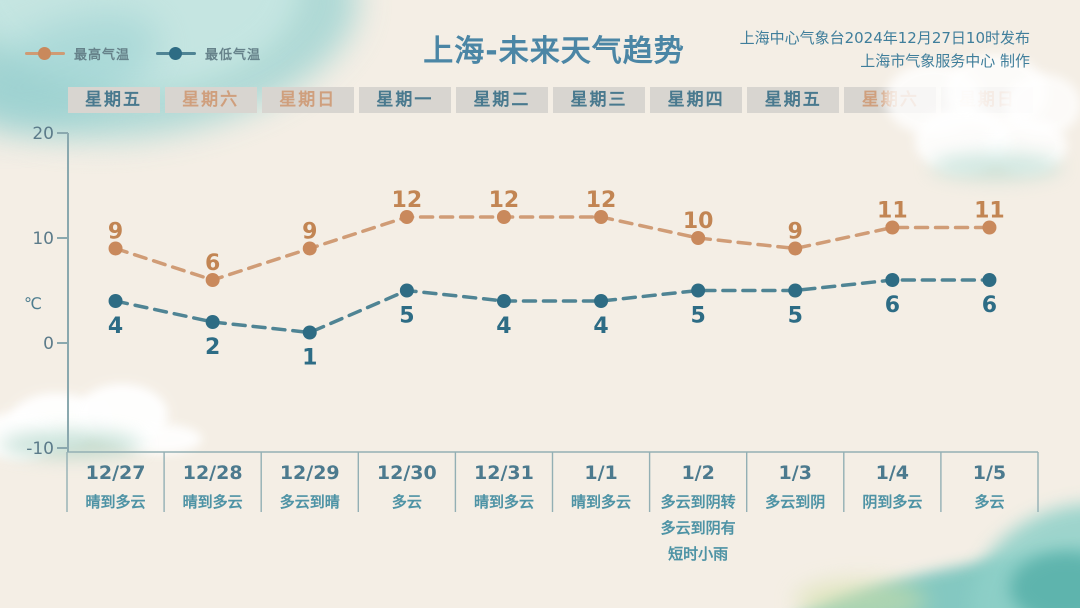 The height and width of the screenshot is (608, 1080). What do you see at coordinates (861, 594) in the screenshot?
I see `watercolor-mountain-highlight` at bounding box center [861, 594].